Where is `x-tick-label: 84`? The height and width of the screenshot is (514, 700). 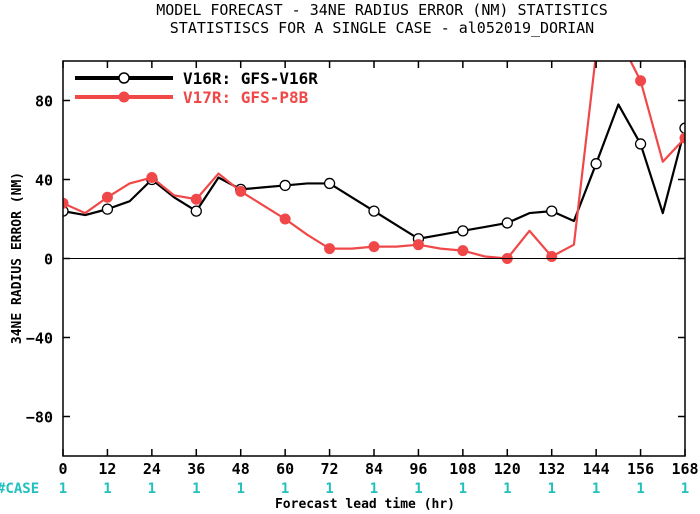
x-tick-label: 84 is located at coordinates (374, 469).